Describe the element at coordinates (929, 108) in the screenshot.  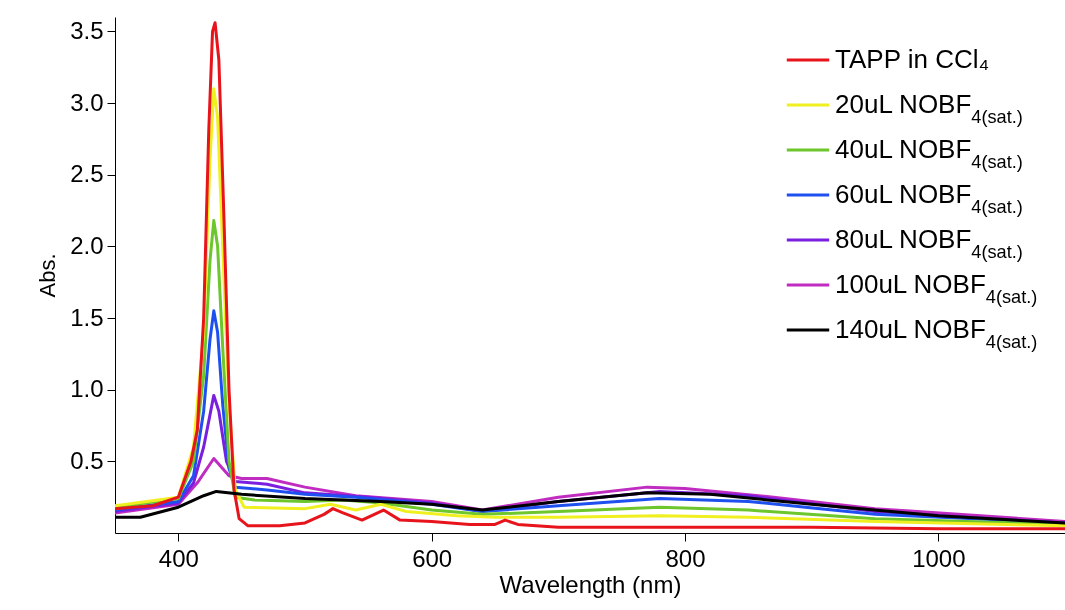
I see `legend-label: 20uL NOBF$_{4(sat.)}$` at that location.